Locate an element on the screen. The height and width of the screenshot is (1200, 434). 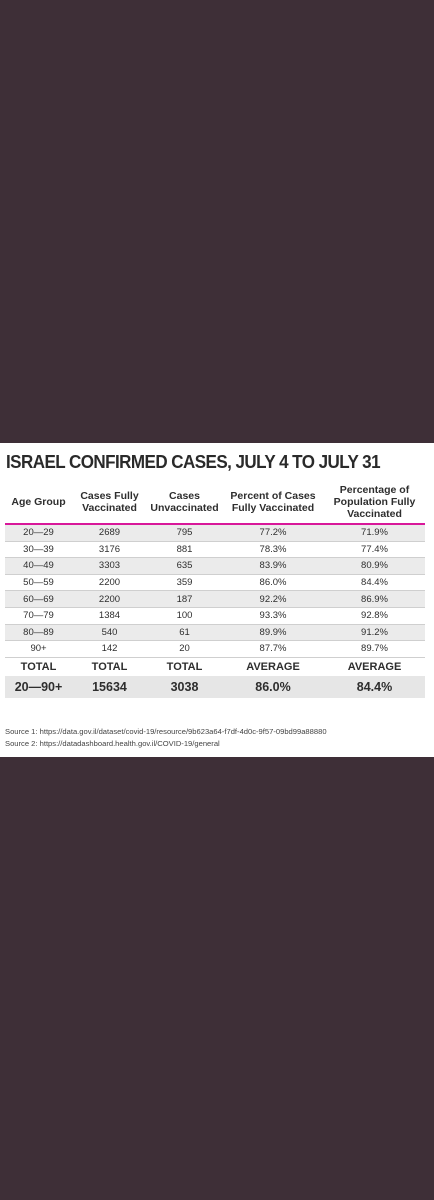
cell-percent-cases-vaccinated: 78.3% is located at coordinates (273, 550).